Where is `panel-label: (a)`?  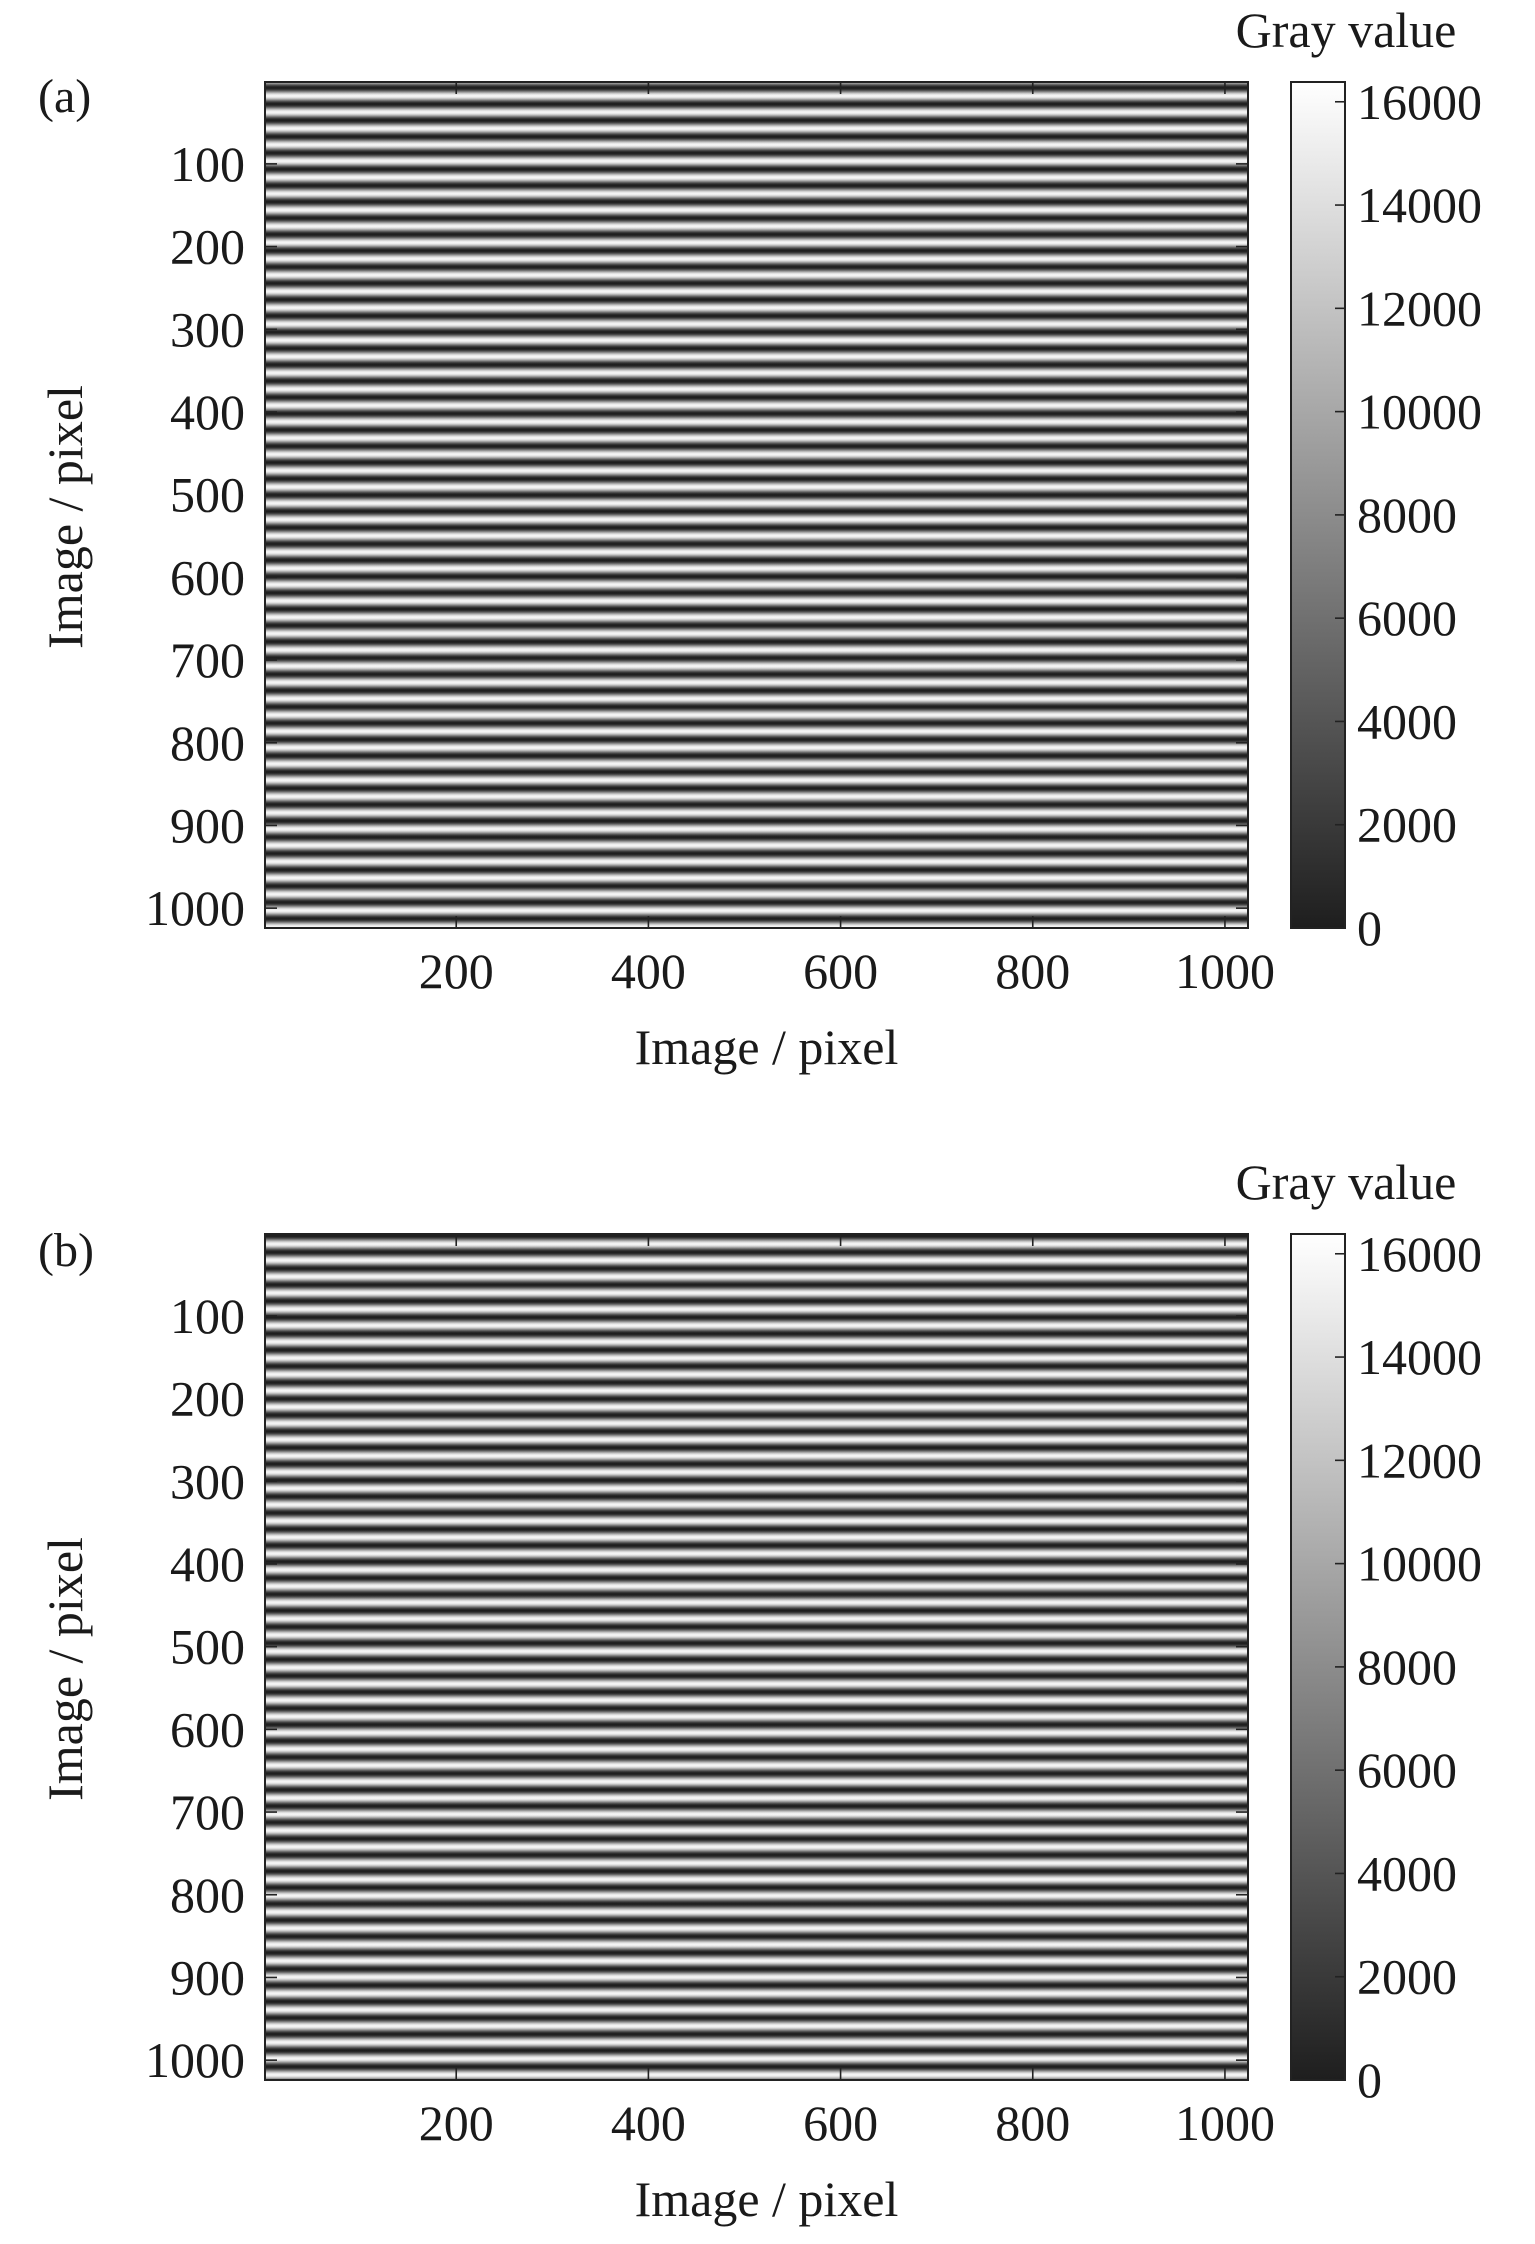 panel-label: (a) is located at coordinates (64, 96).